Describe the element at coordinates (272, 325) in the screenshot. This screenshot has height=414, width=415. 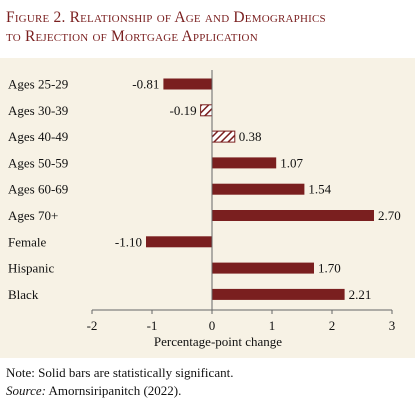
I see `x-tick-label: 1` at that location.